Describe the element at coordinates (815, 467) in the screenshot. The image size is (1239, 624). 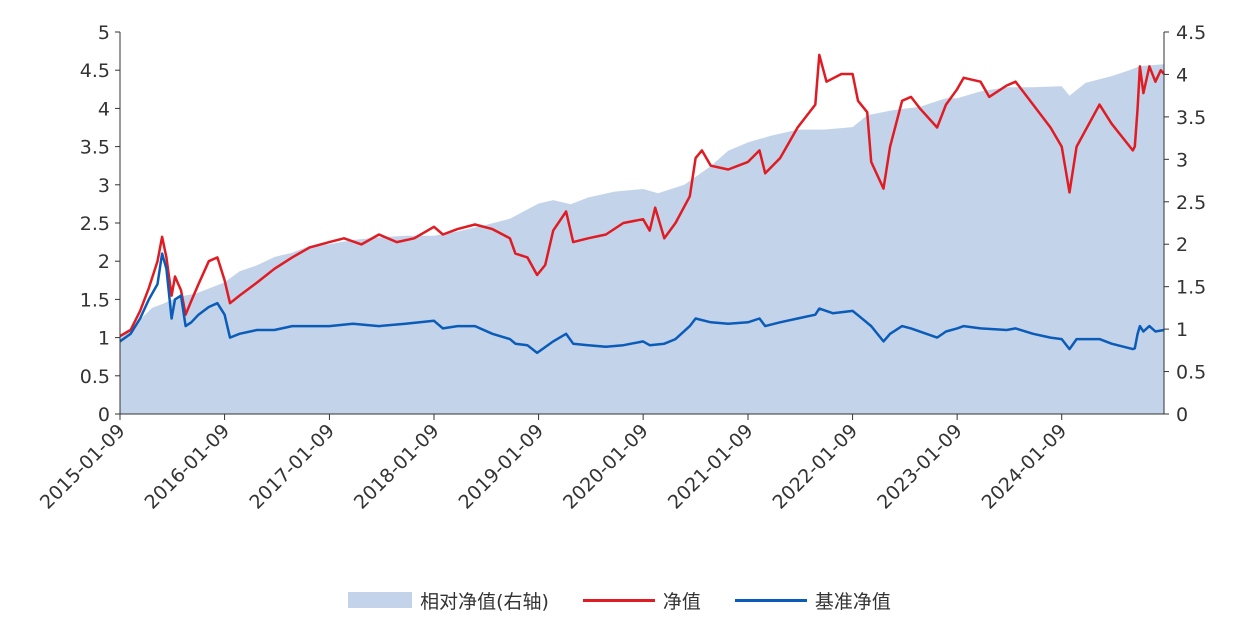
I see `x-tick-label: 2022-01-09` at that location.